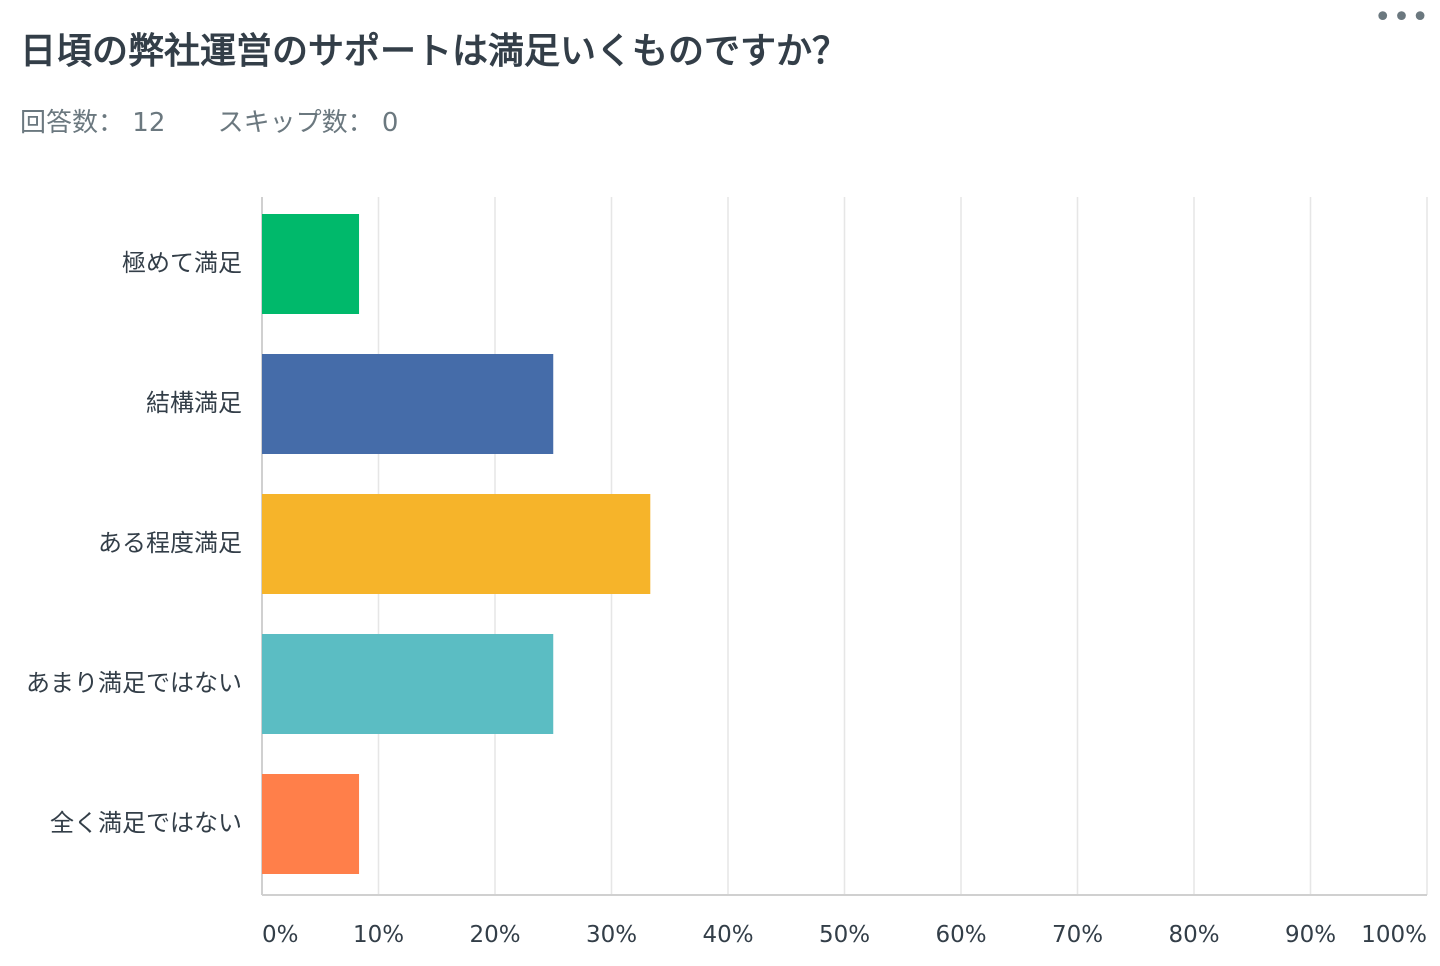  I want to click on x-tick-label: 90%, so click(1310, 935).